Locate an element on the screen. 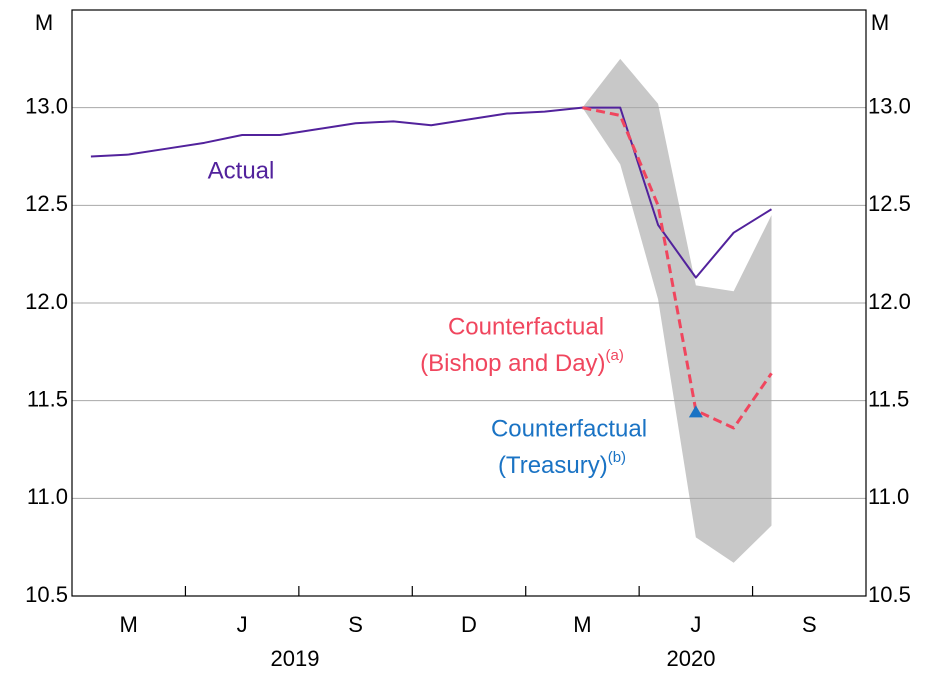 The height and width of the screenshot is (678, 927). x-tick-label: D is located at coordinates (469, 624).